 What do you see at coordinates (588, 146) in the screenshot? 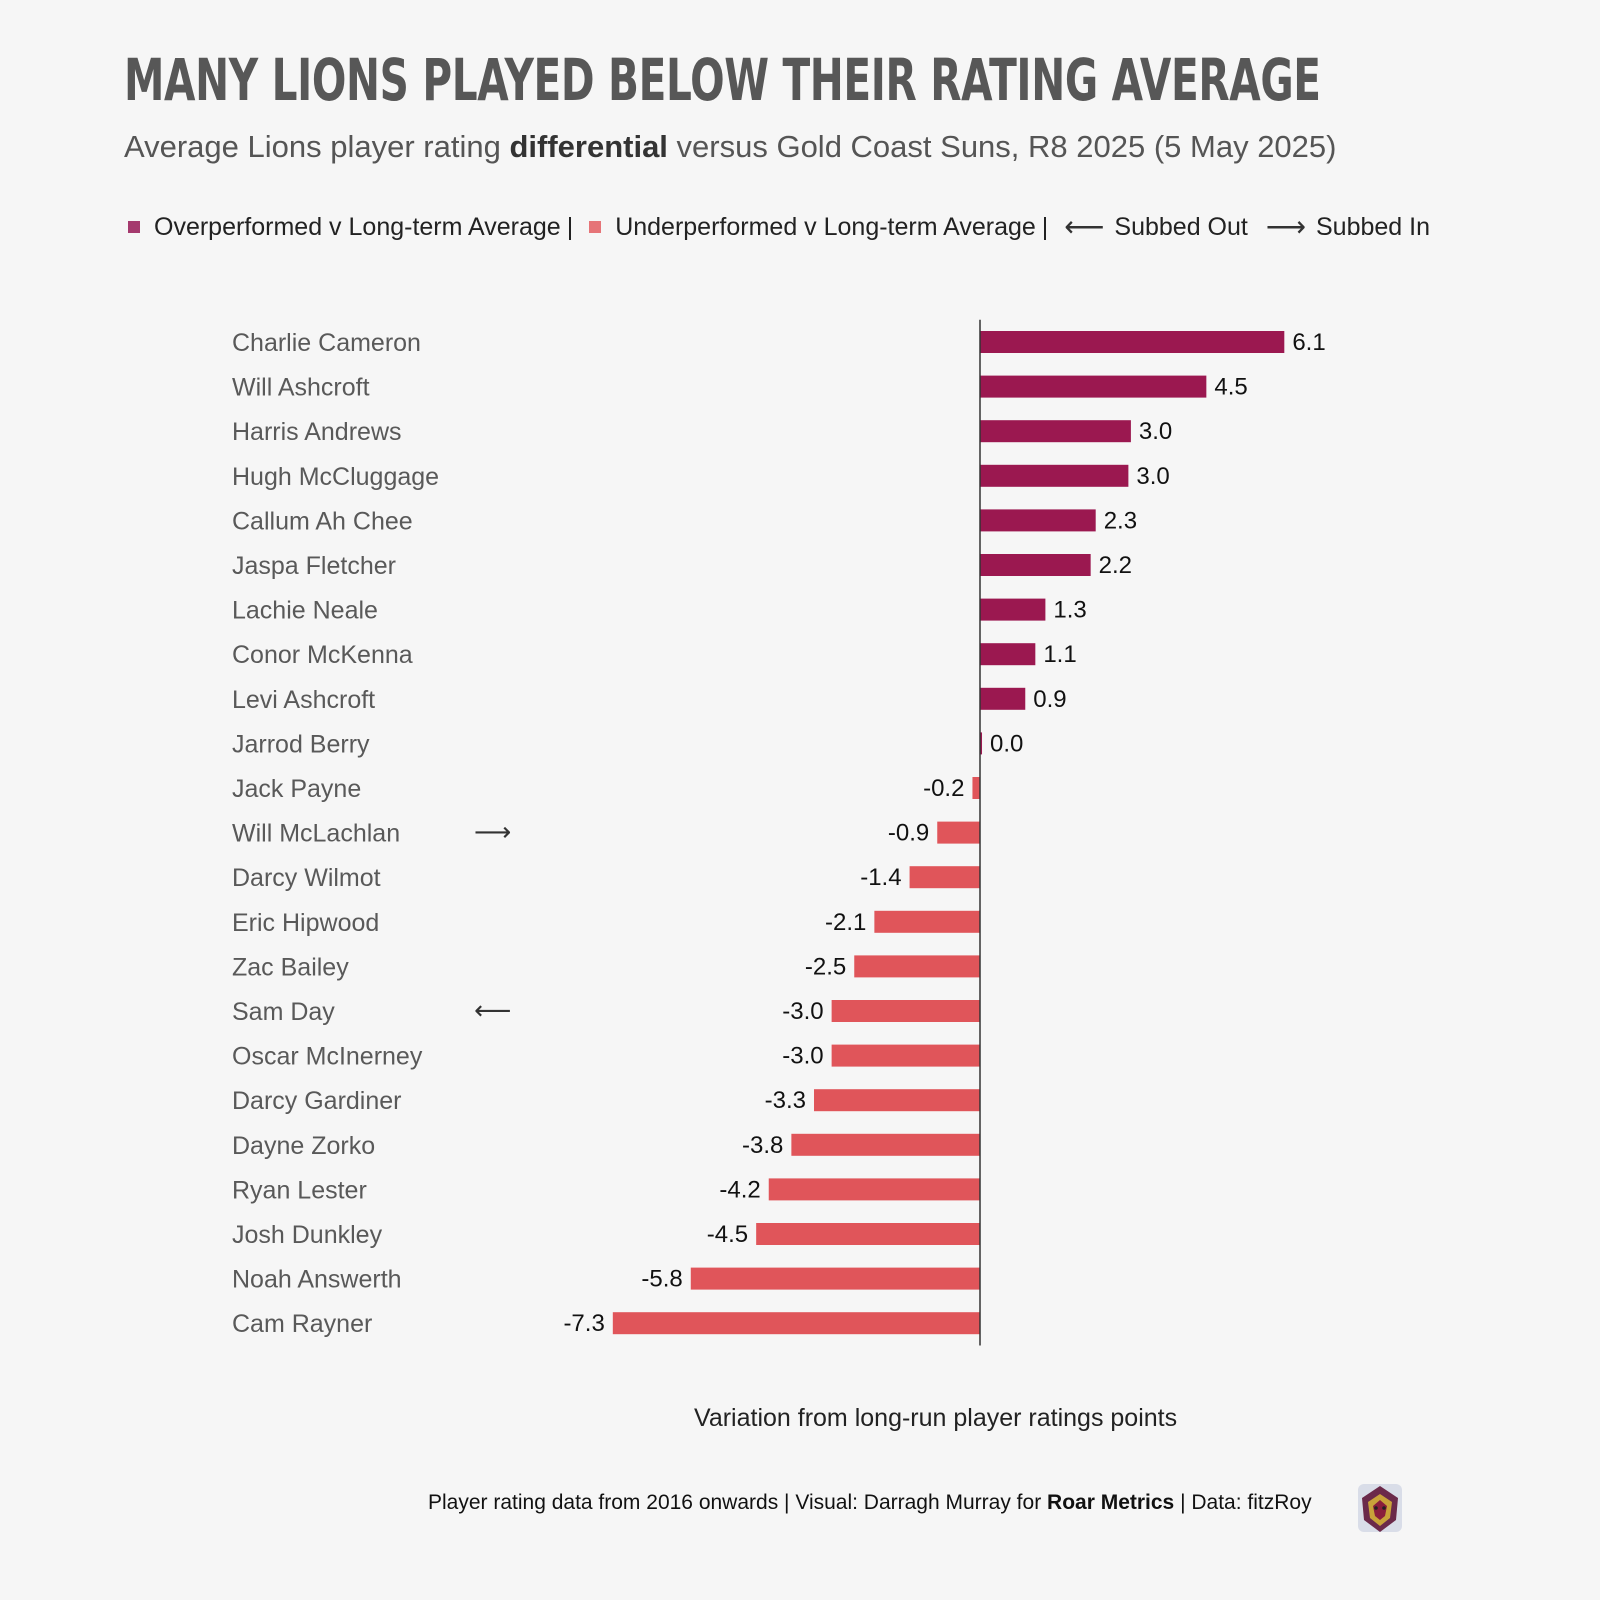
I see `subtitle-text-bold: differential` at bounding box center [588, 146].